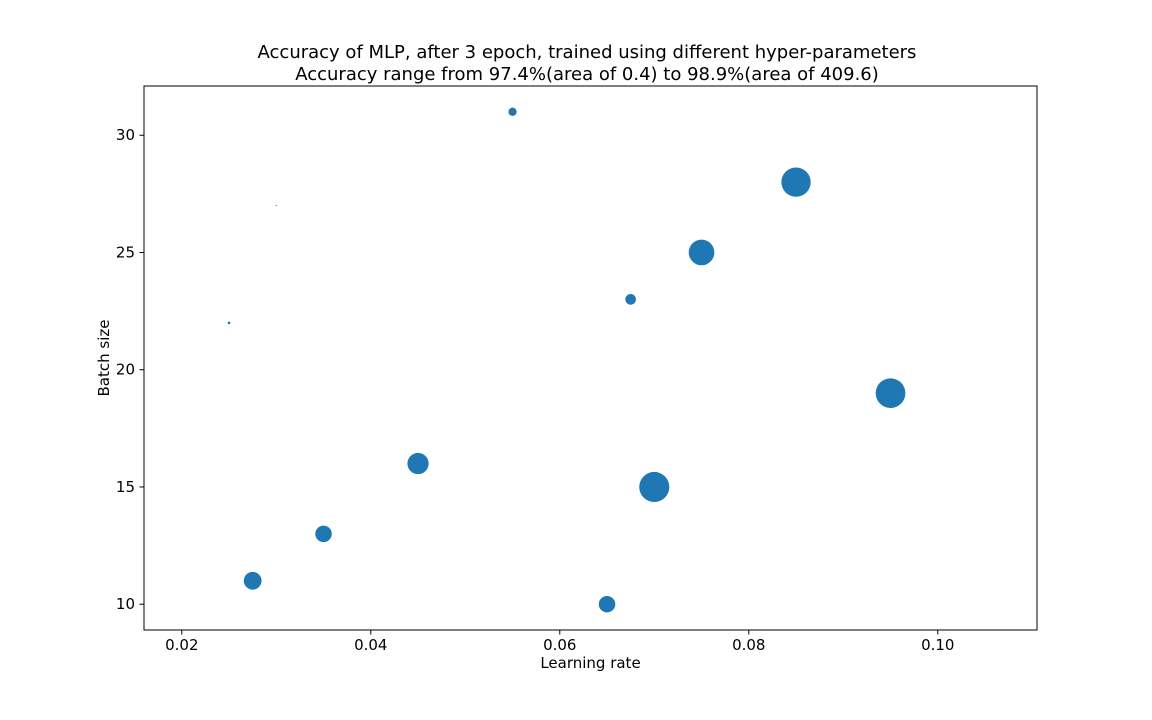 The width and height of the screenshot is (1152, 720). What do you see at coordinates (125, 252) in the screenshot?
I see `y-tick-label-3: 25` at bounding box center [125, 252].